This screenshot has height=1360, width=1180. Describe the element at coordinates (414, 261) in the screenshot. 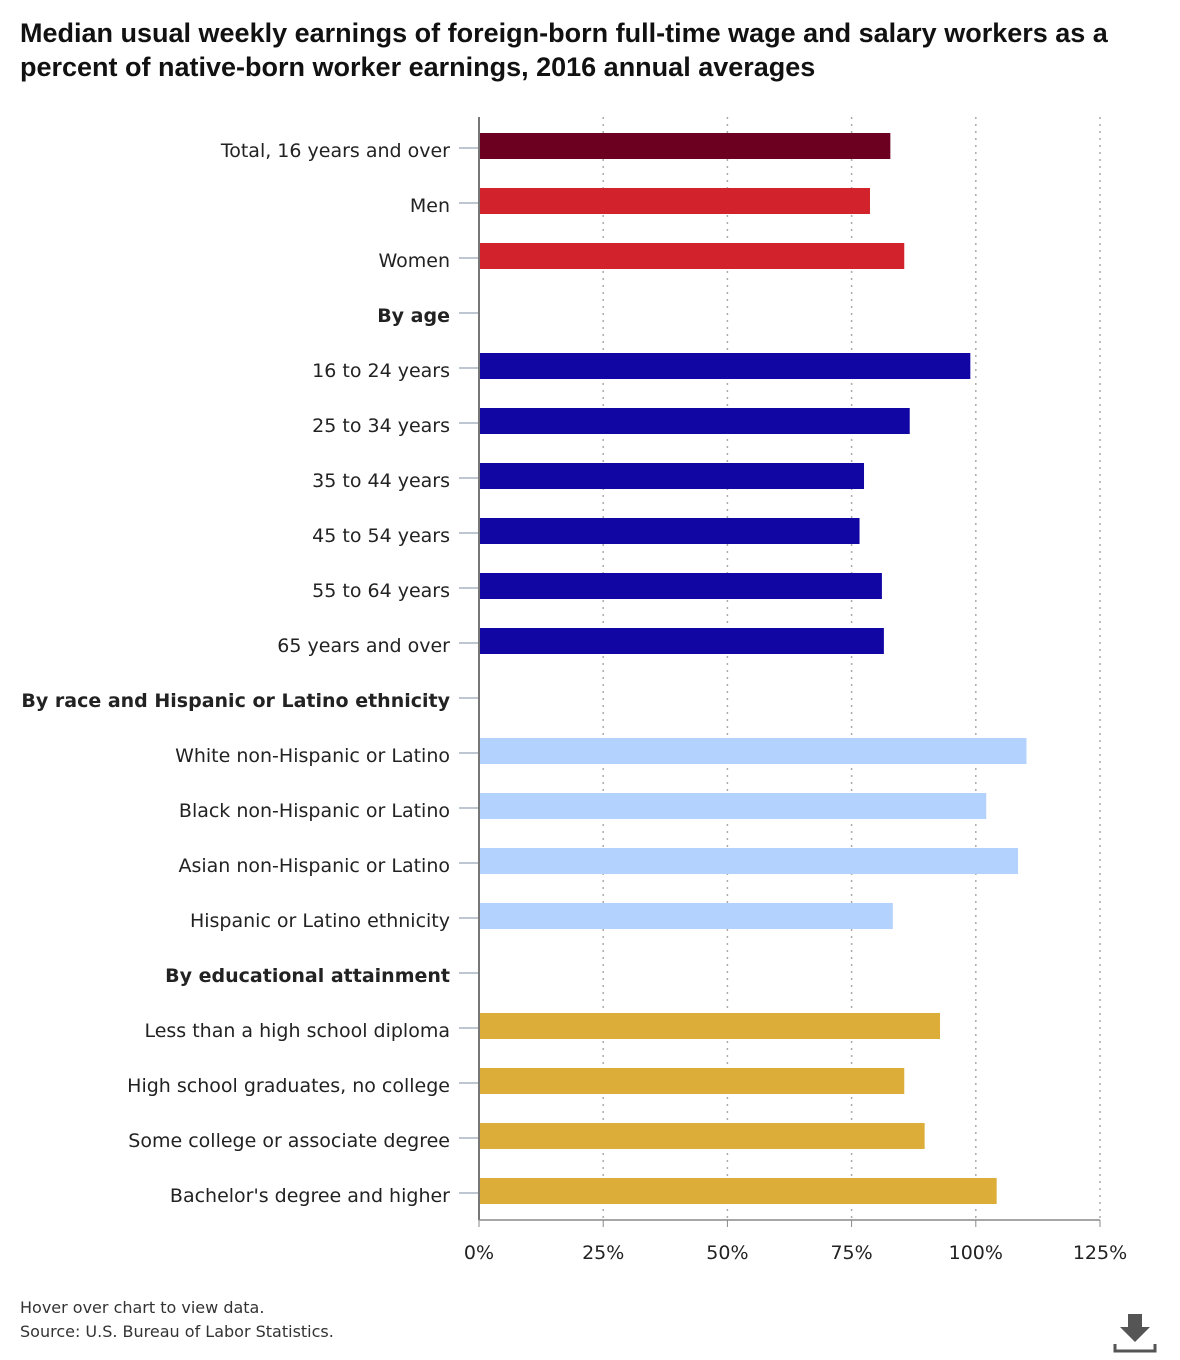

I see `category-label: Women` at that location.